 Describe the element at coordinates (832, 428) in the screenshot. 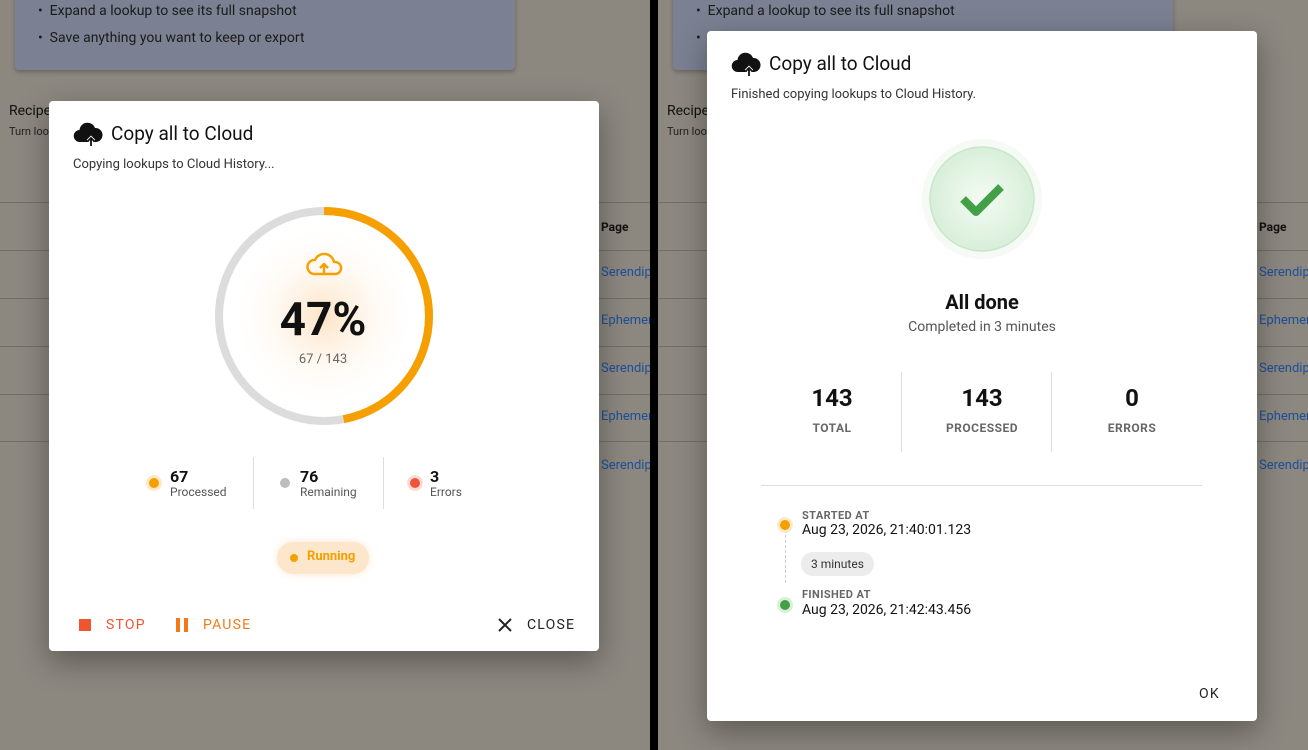

I see `stat-label: TOTAL` at that location.